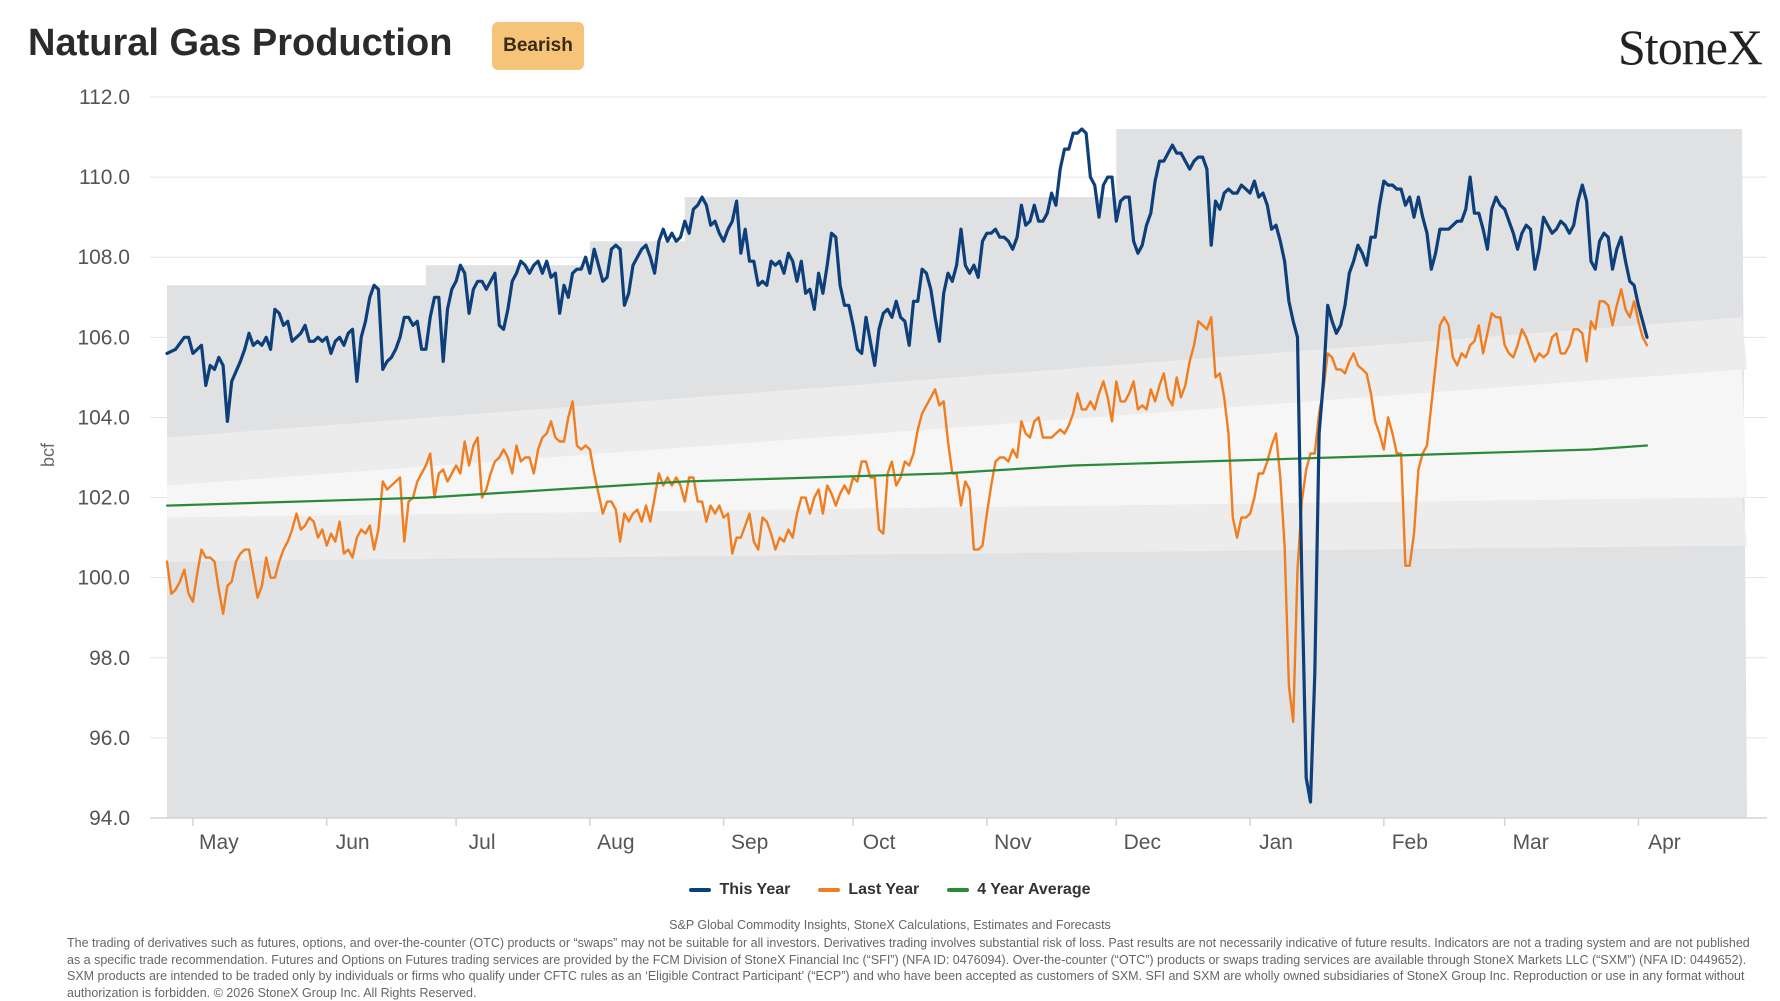 This screenshot has height=1001, width=1780. Describe the element at coordinates (103, 417) in the screenshot. I see `y-tick-label: 104.0` at that location.